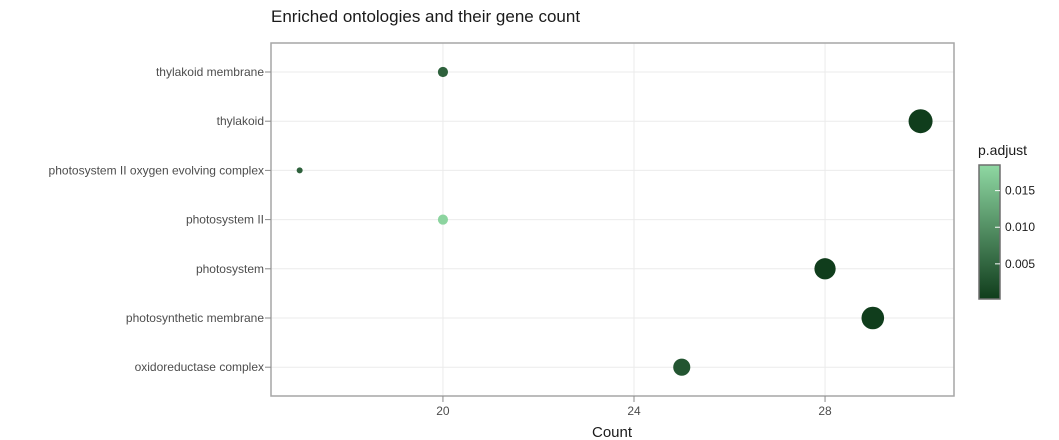 The height and width of the screenshot is (440, 1059). What do you see at coordinates (225, 220) in the screenshot?
I see `y-tick-label: photosystem II` at bounding box center [225, 220].